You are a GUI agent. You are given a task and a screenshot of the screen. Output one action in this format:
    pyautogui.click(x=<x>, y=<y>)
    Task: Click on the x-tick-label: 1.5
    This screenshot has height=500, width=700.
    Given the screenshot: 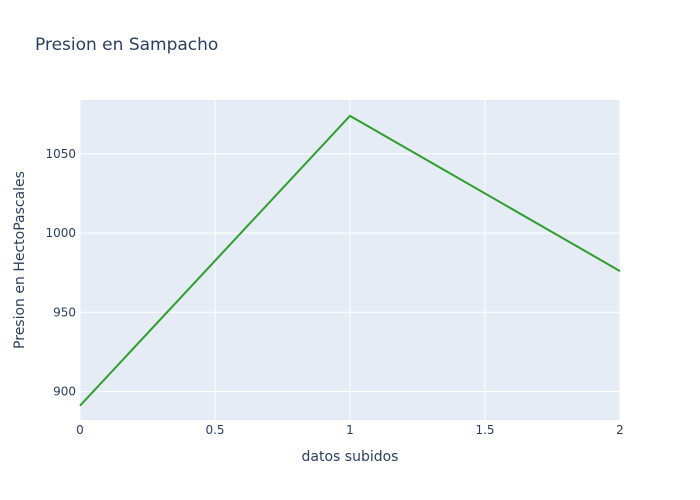 What is the action you would take?
    pyautogui.click(x=484, y=430)
    